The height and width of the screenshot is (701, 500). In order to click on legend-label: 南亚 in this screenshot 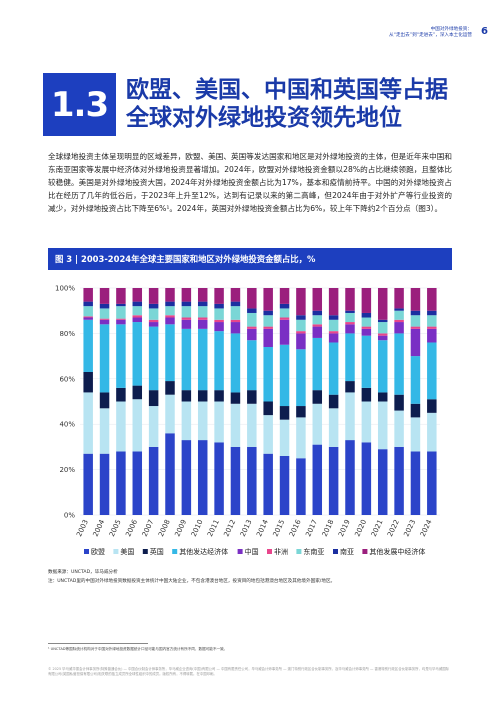, I will do `click(347, 551)`.